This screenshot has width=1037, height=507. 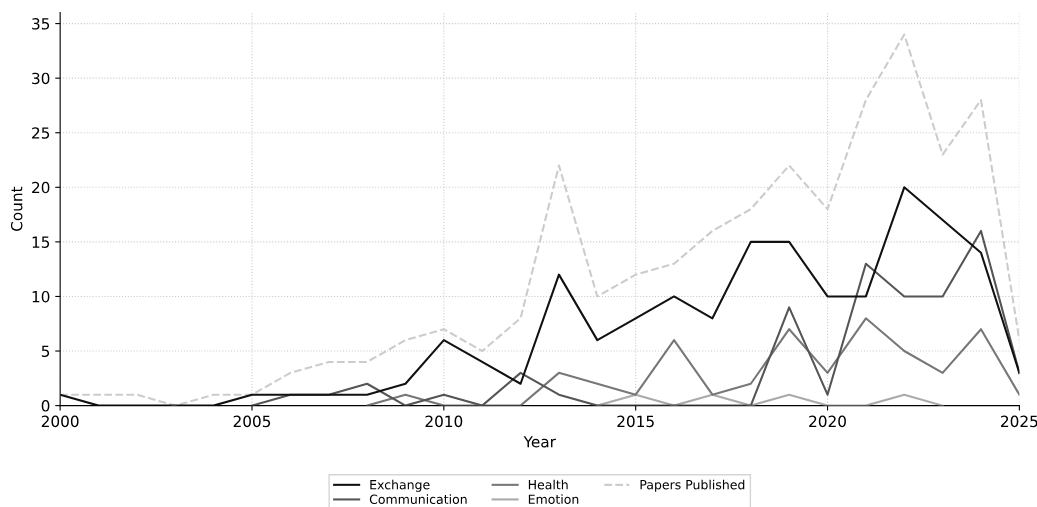 What do you see at coordinates (41, 24) in the screenshot?
I see `y-tick-label: 35` at bounding box center [41, 24].